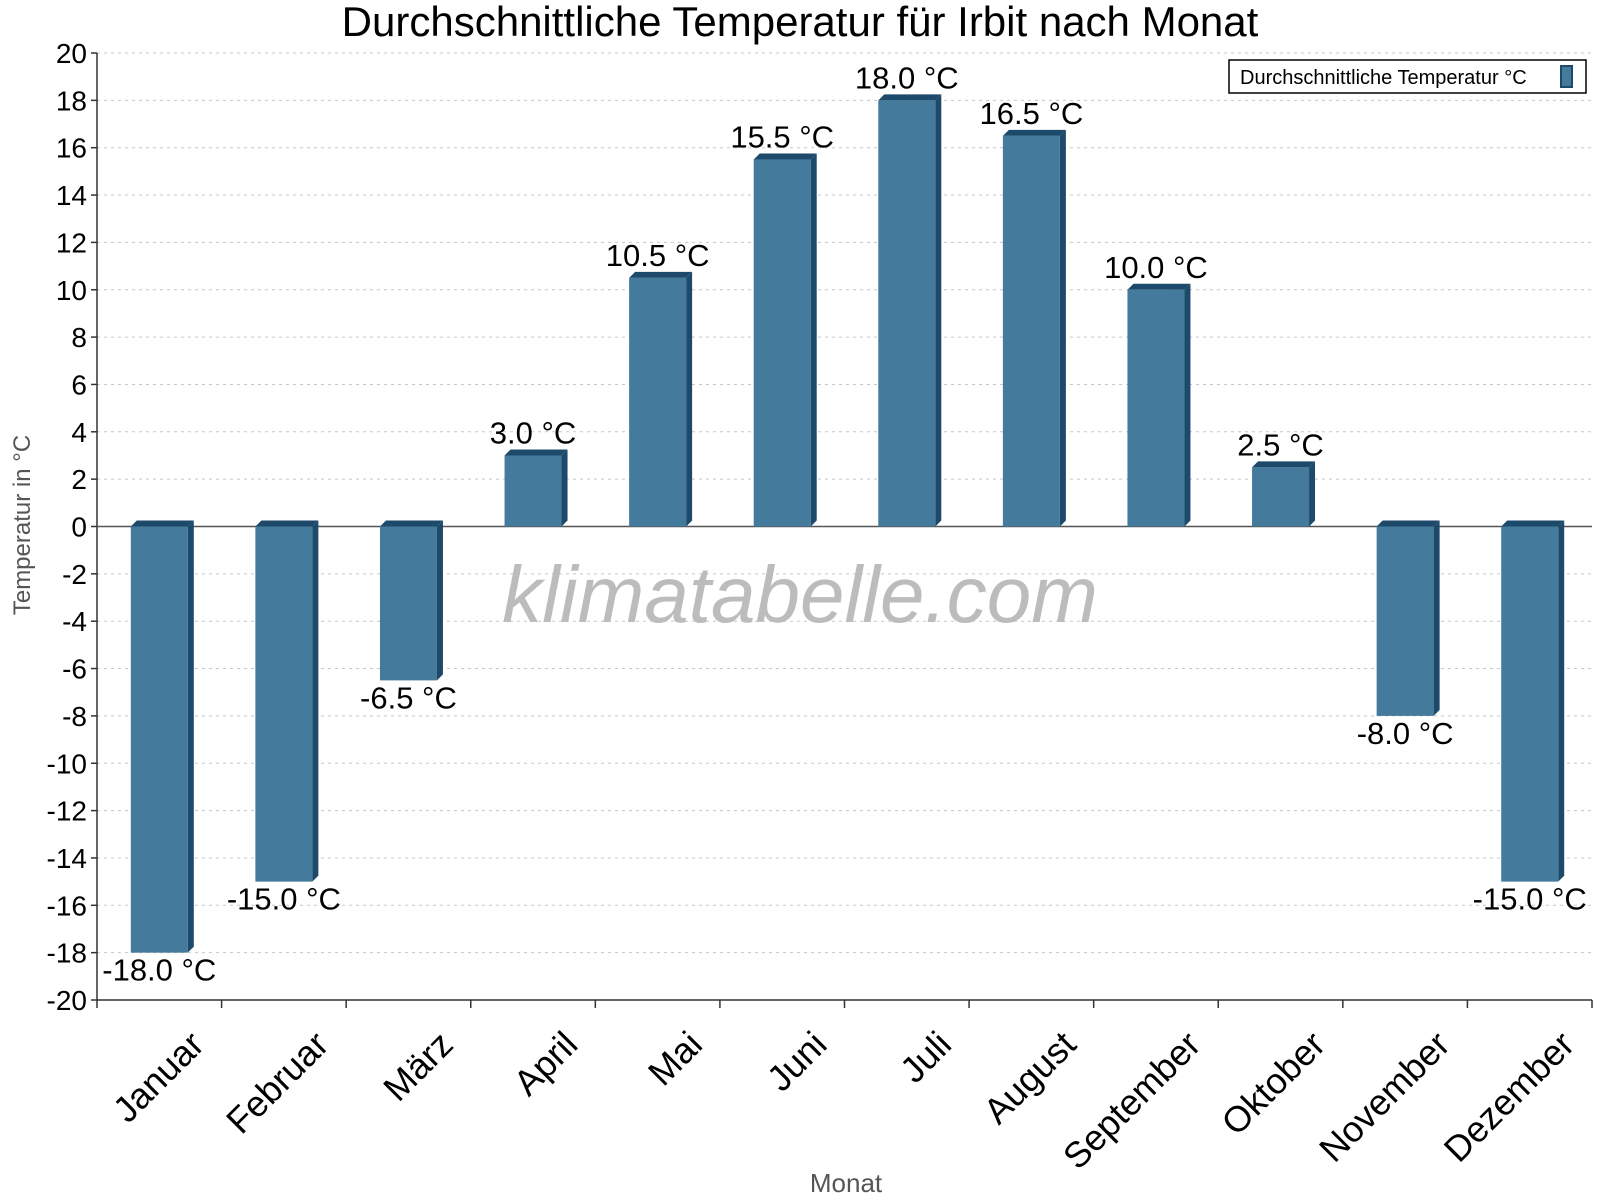  I want to click on x-tick-label: September, so click(1132, 1100).